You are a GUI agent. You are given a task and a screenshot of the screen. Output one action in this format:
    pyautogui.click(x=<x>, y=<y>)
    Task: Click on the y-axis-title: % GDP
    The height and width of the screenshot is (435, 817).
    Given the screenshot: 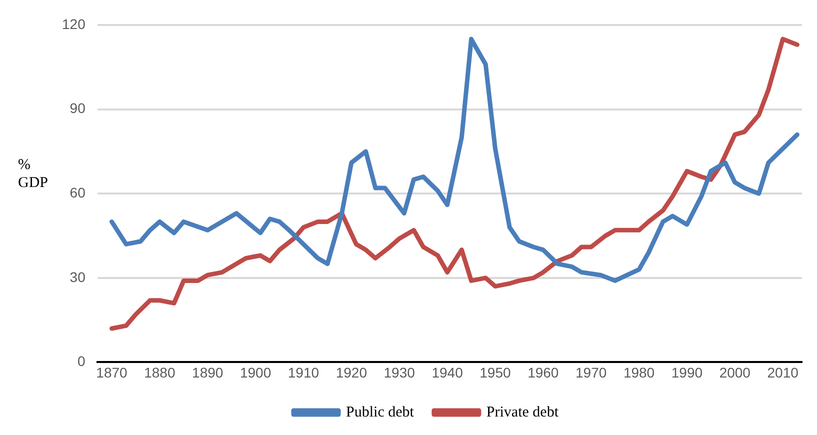 What is the action you would take?
    pyautogui.click(x=34, y=174)
    